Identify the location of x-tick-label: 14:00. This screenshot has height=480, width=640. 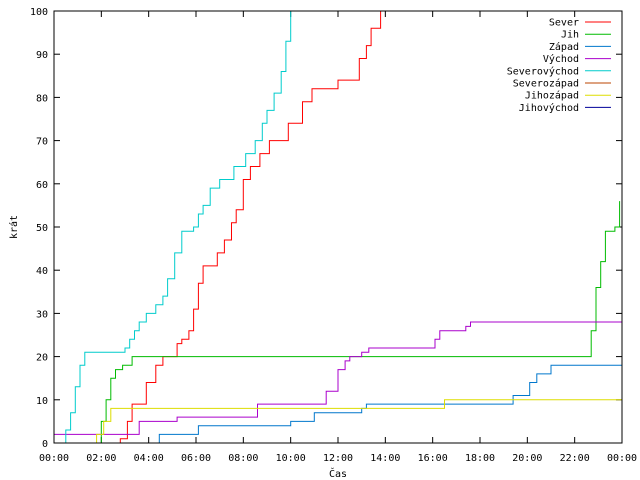
(385, 458).